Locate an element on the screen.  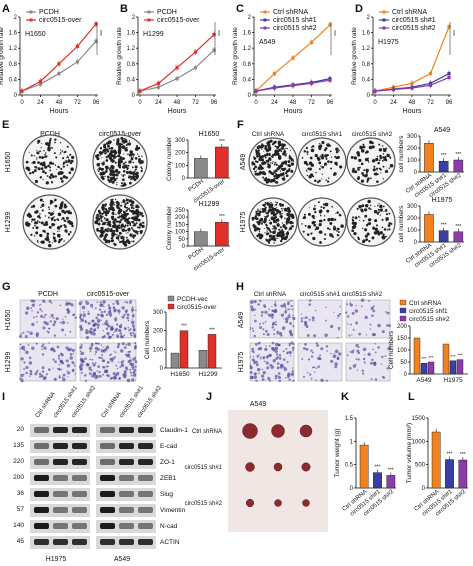
panel-i-band is located at coordinates (60, 542).